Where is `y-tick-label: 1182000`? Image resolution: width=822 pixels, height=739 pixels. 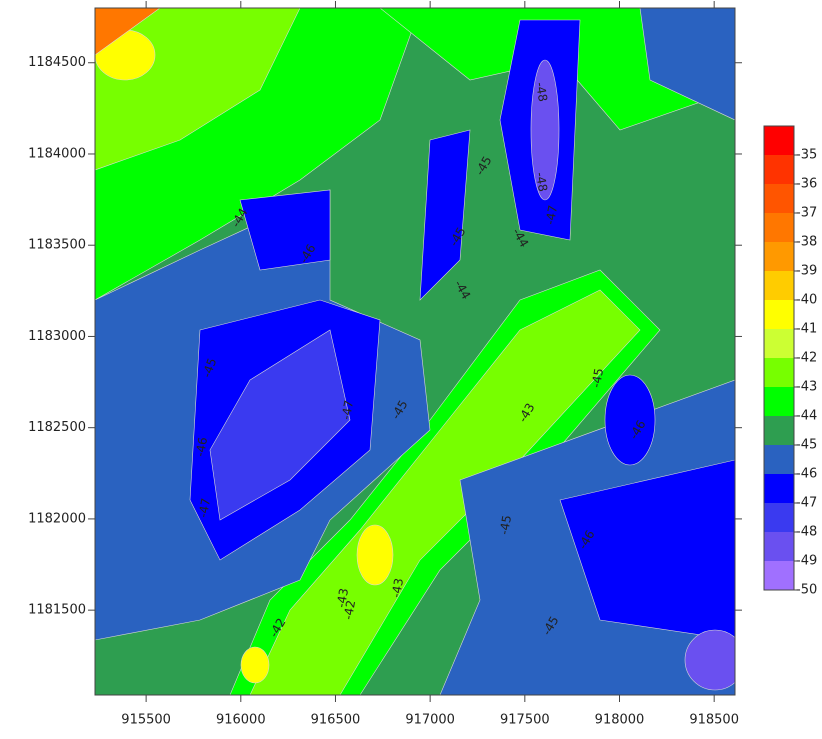
y-tick-label: 1182000 is located at coordinates (57, 518).